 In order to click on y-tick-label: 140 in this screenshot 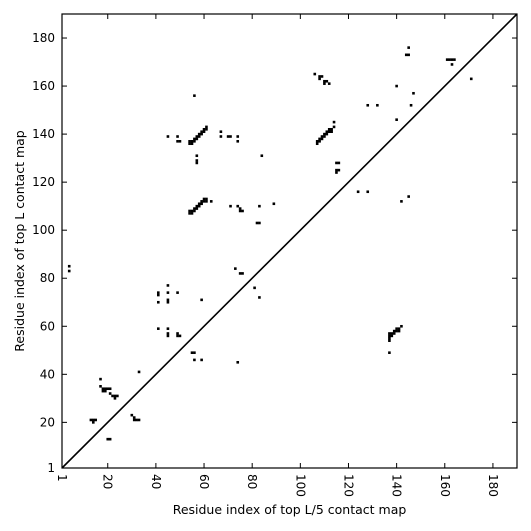, I will do `click(43, 134)`.